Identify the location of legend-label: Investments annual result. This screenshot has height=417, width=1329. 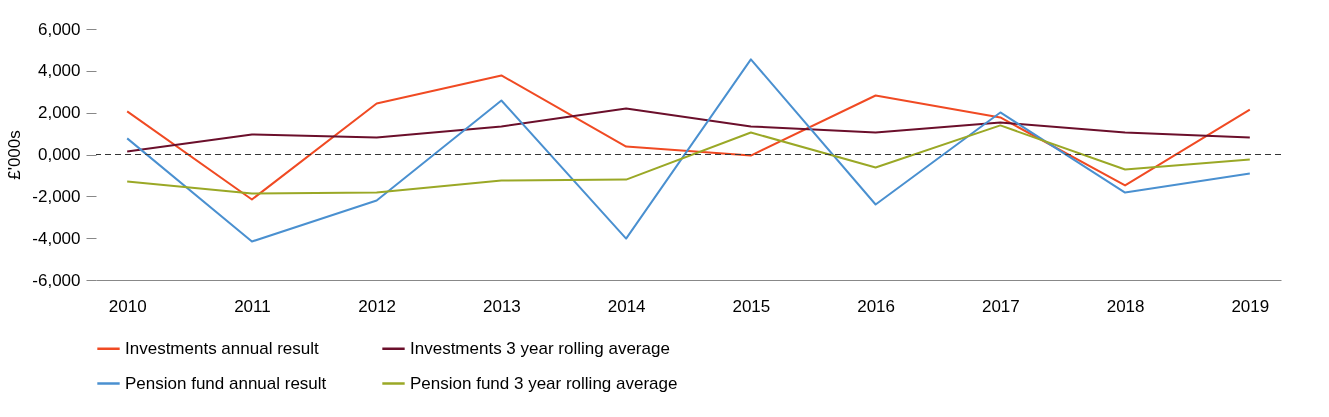
(222, 348).